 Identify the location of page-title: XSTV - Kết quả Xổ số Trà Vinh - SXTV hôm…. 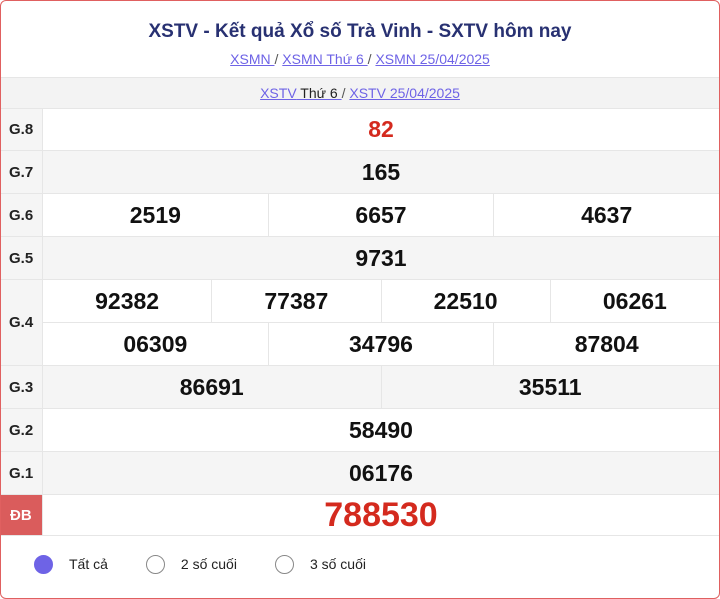
(360, 31).